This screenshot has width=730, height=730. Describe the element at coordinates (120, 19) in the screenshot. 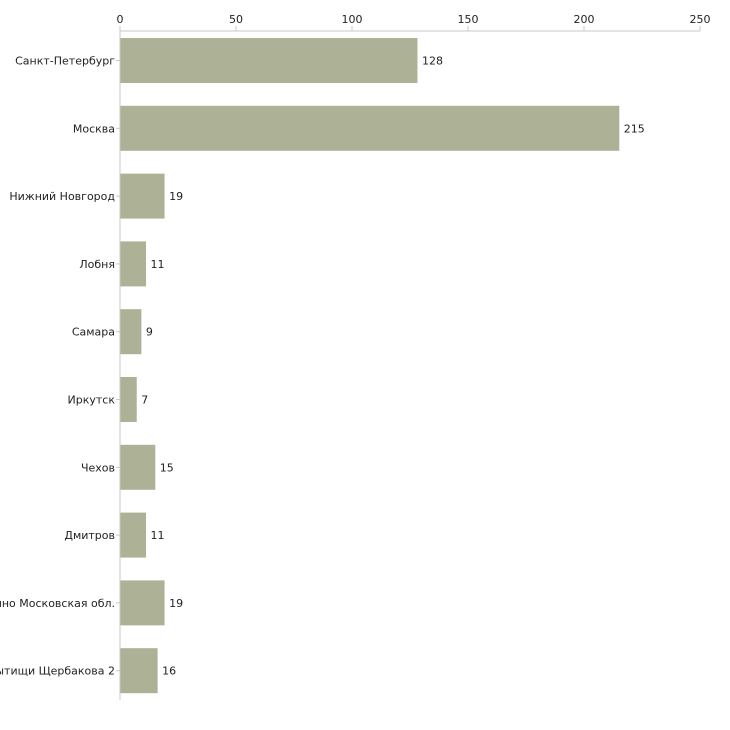

I see `x-tick-label: 0` at that location.